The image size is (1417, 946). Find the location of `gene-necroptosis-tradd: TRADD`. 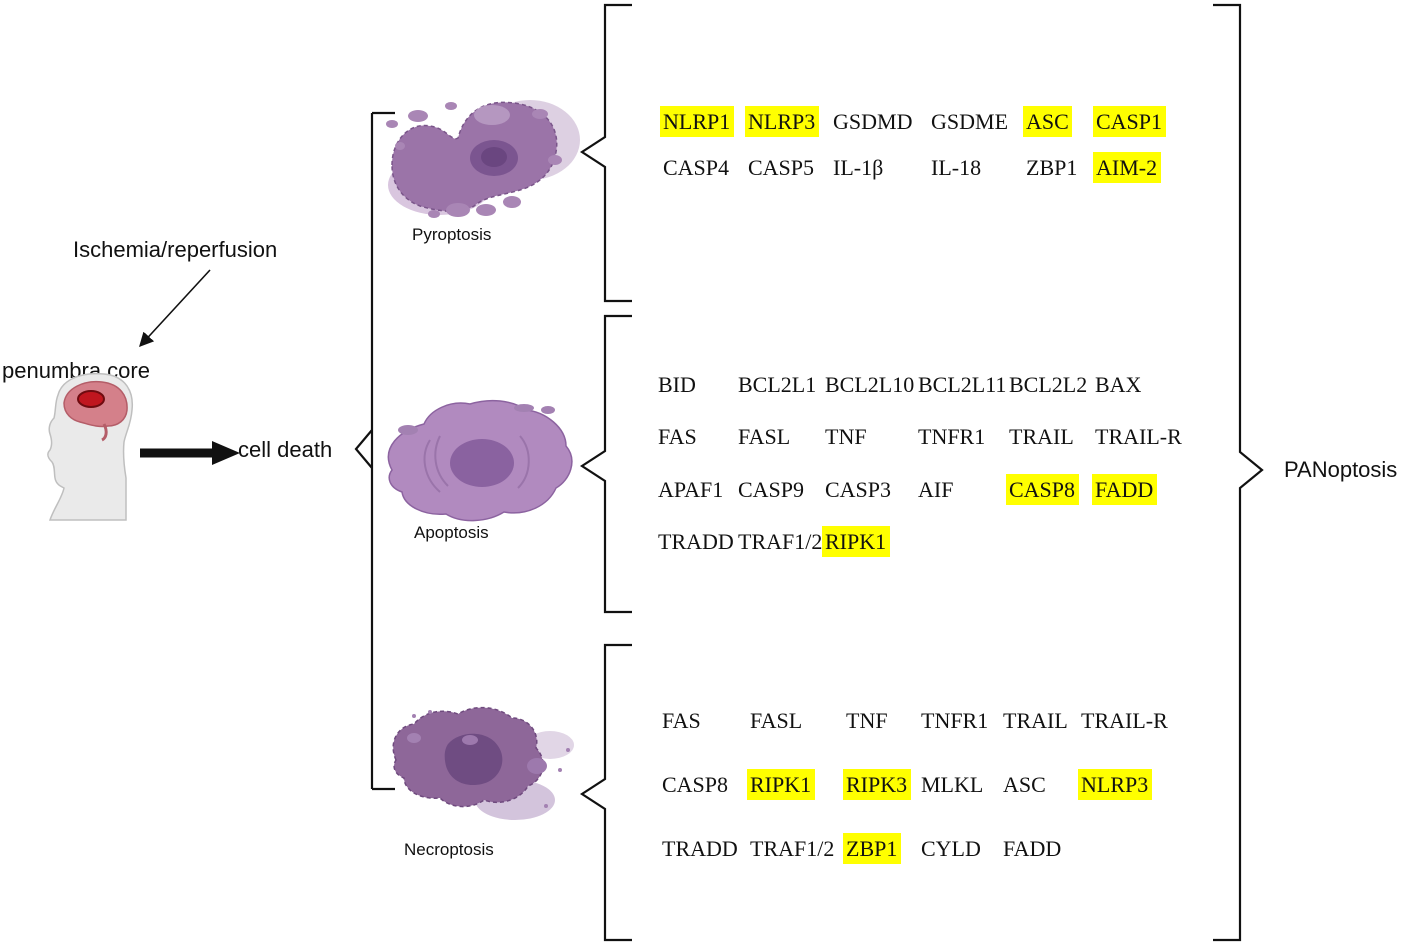

gene-necroptosis-tradd: TRADD is located at coordinates (700, 848).